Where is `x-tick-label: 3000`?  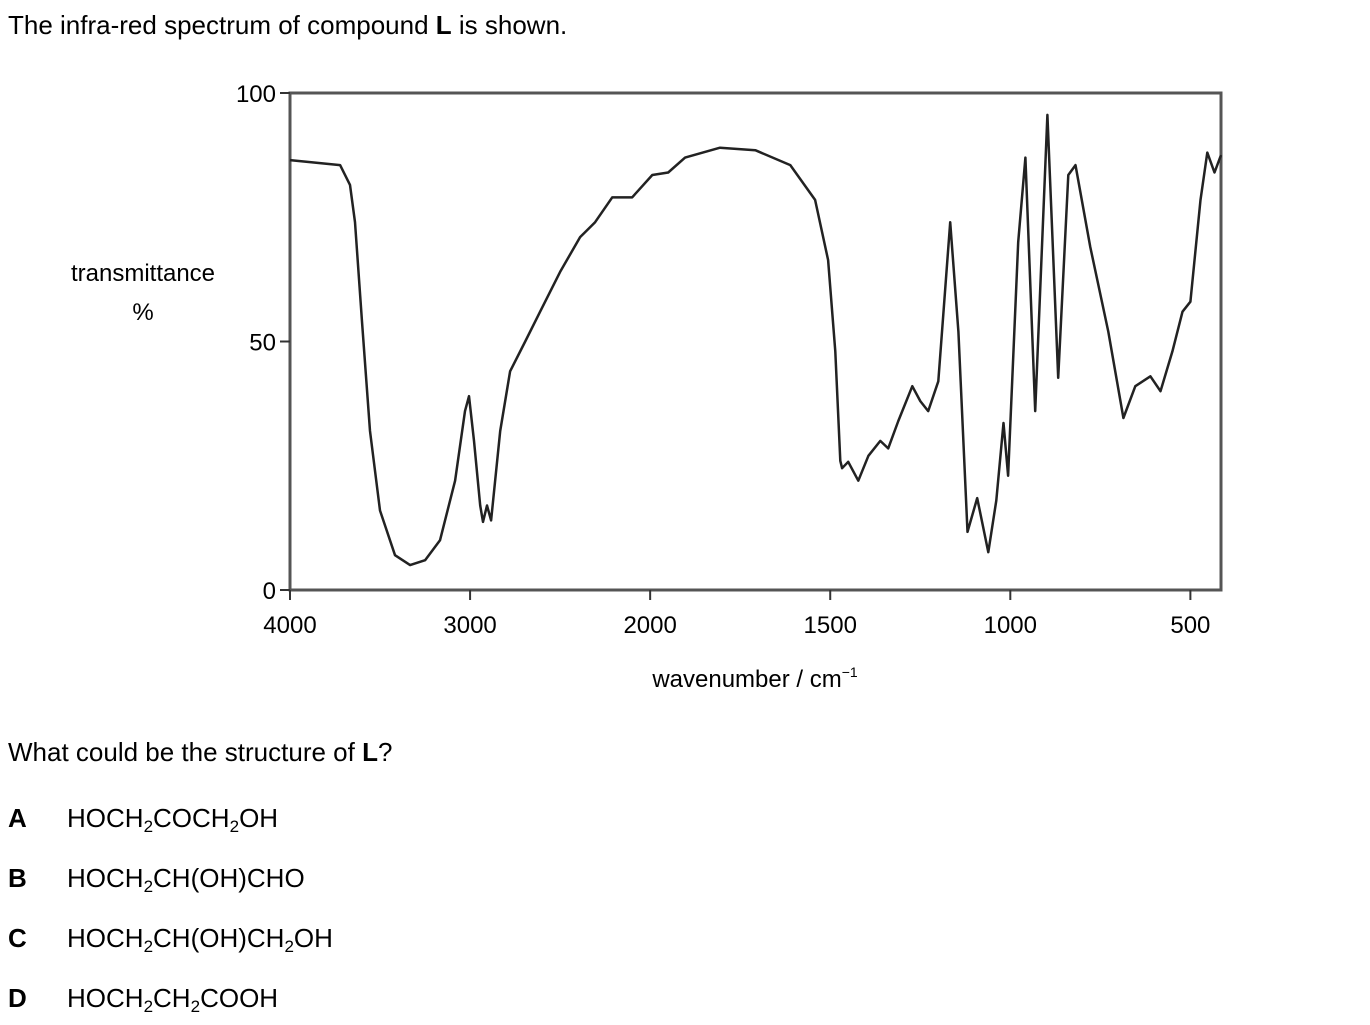
x-tick-label: 3000 is located at coordinates (469, 625).